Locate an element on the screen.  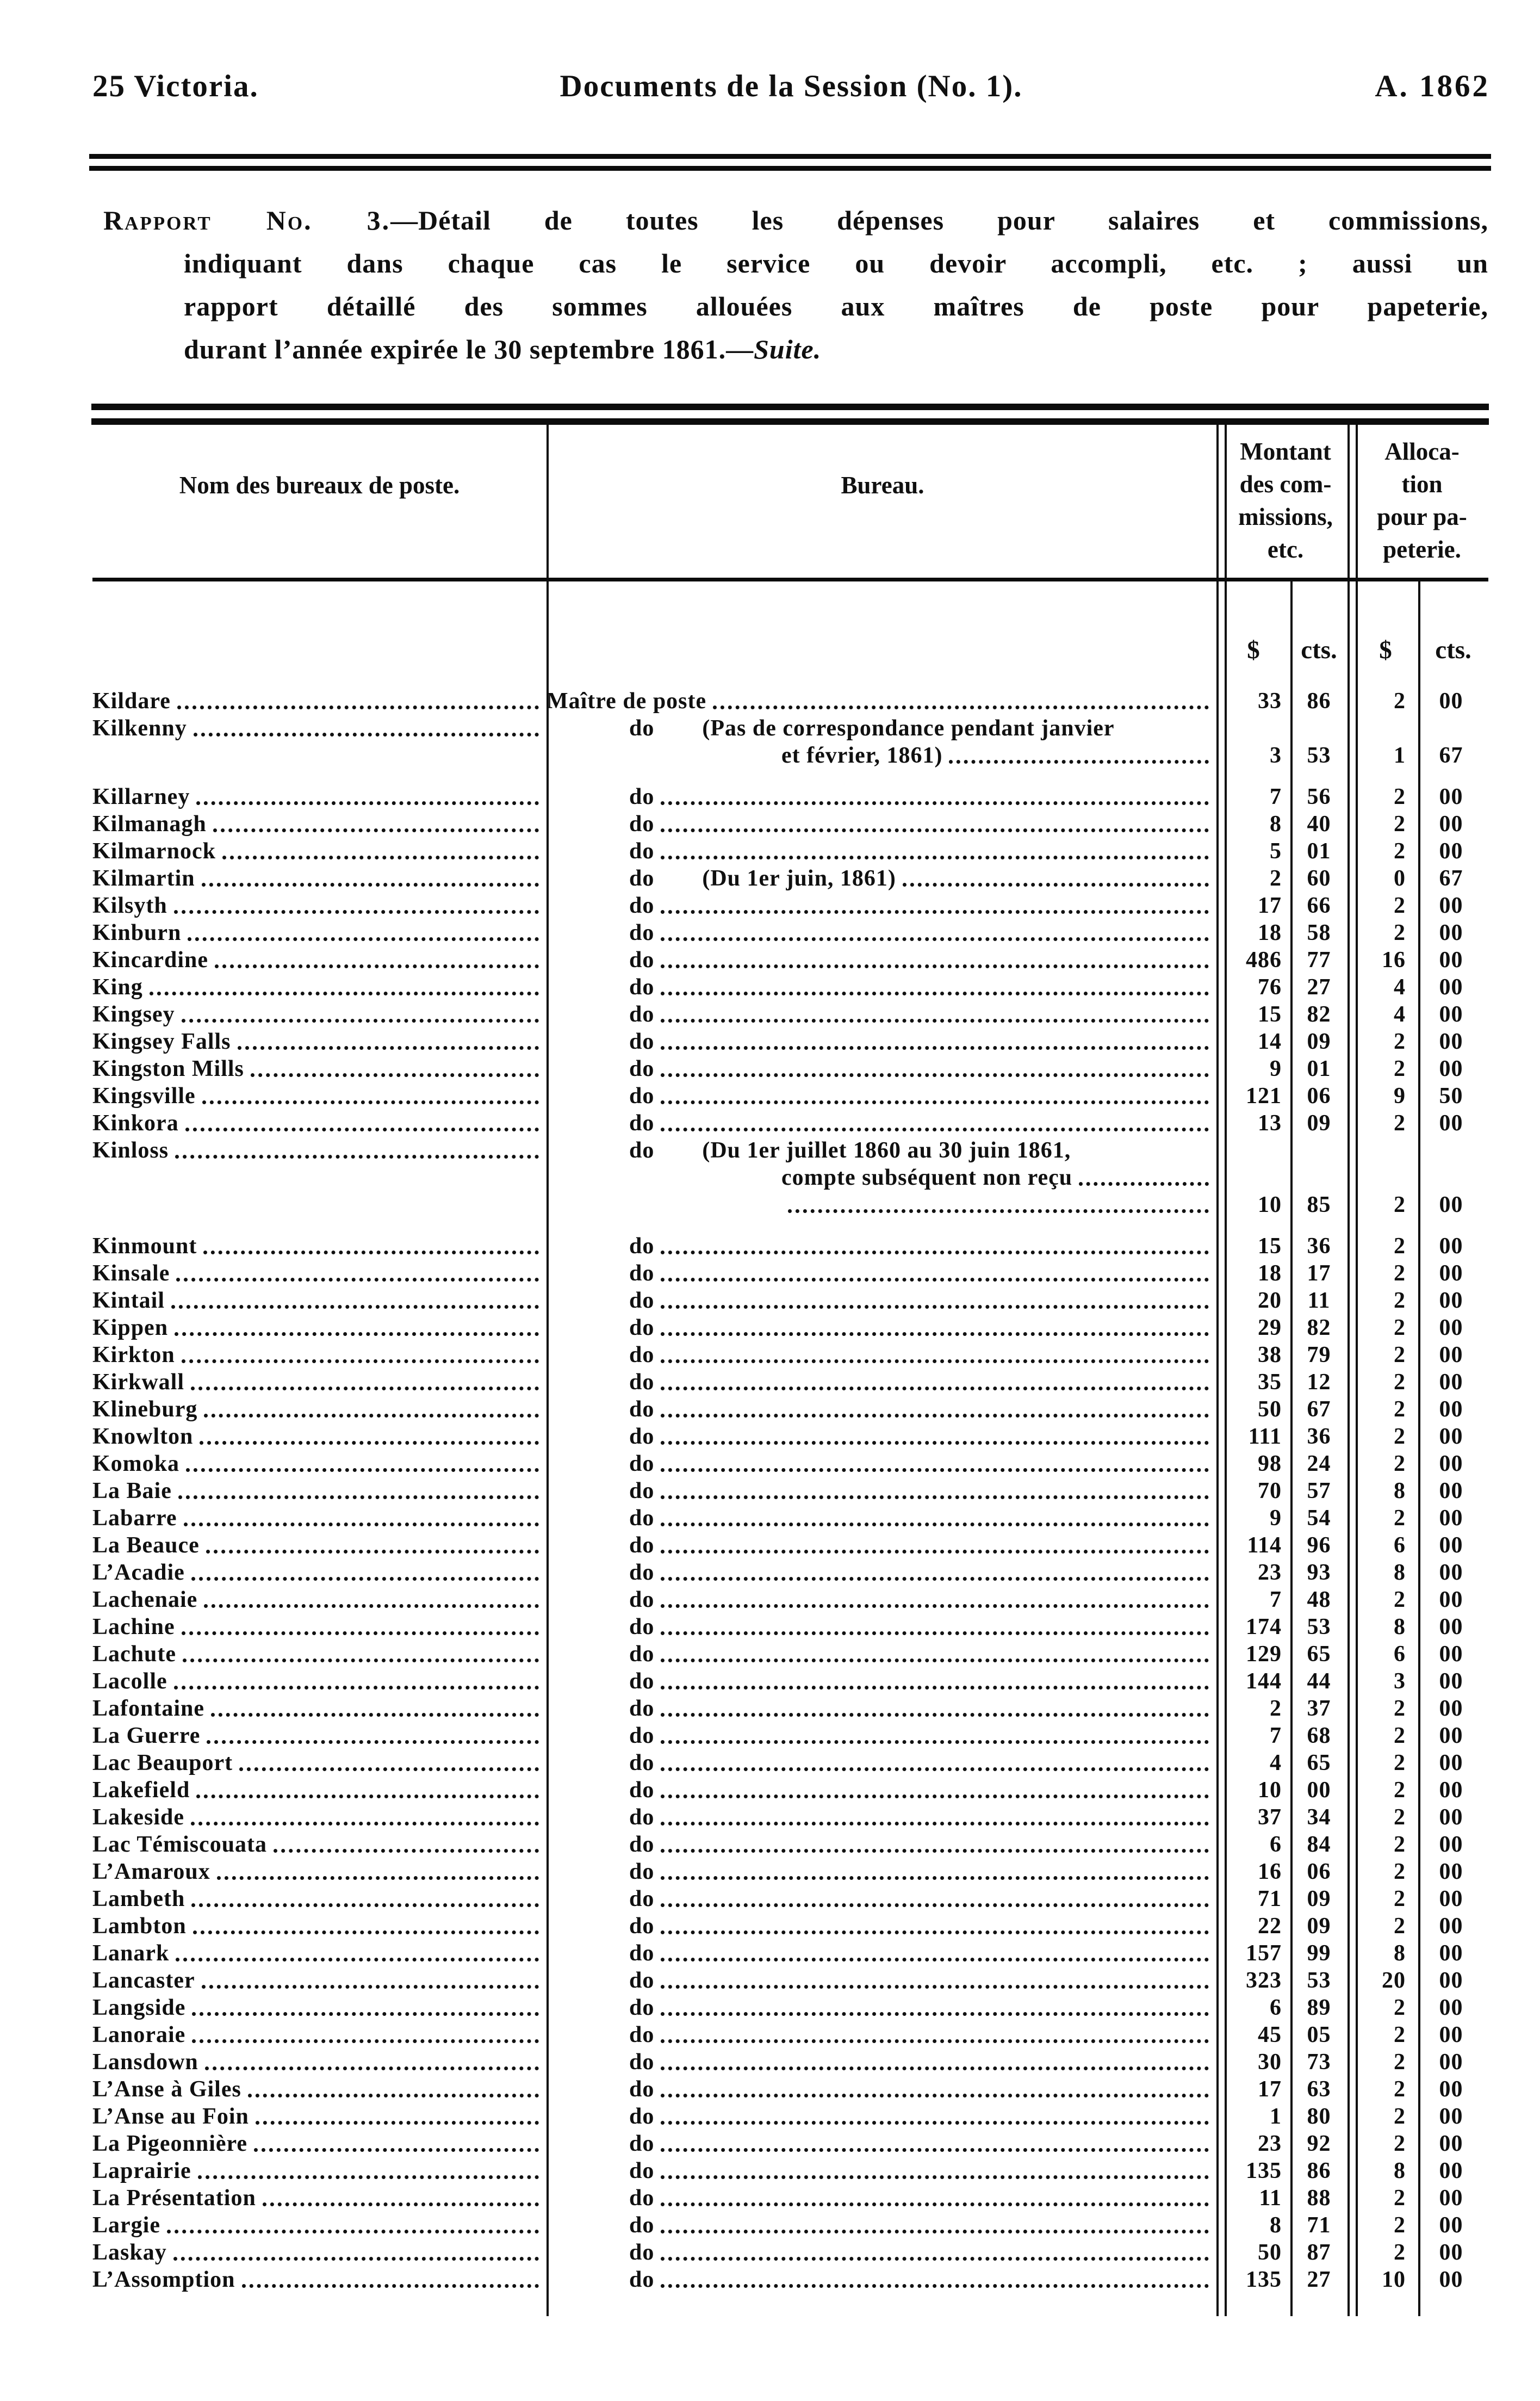
commission-cents: 36 is located at coordinates (1319, 1246).